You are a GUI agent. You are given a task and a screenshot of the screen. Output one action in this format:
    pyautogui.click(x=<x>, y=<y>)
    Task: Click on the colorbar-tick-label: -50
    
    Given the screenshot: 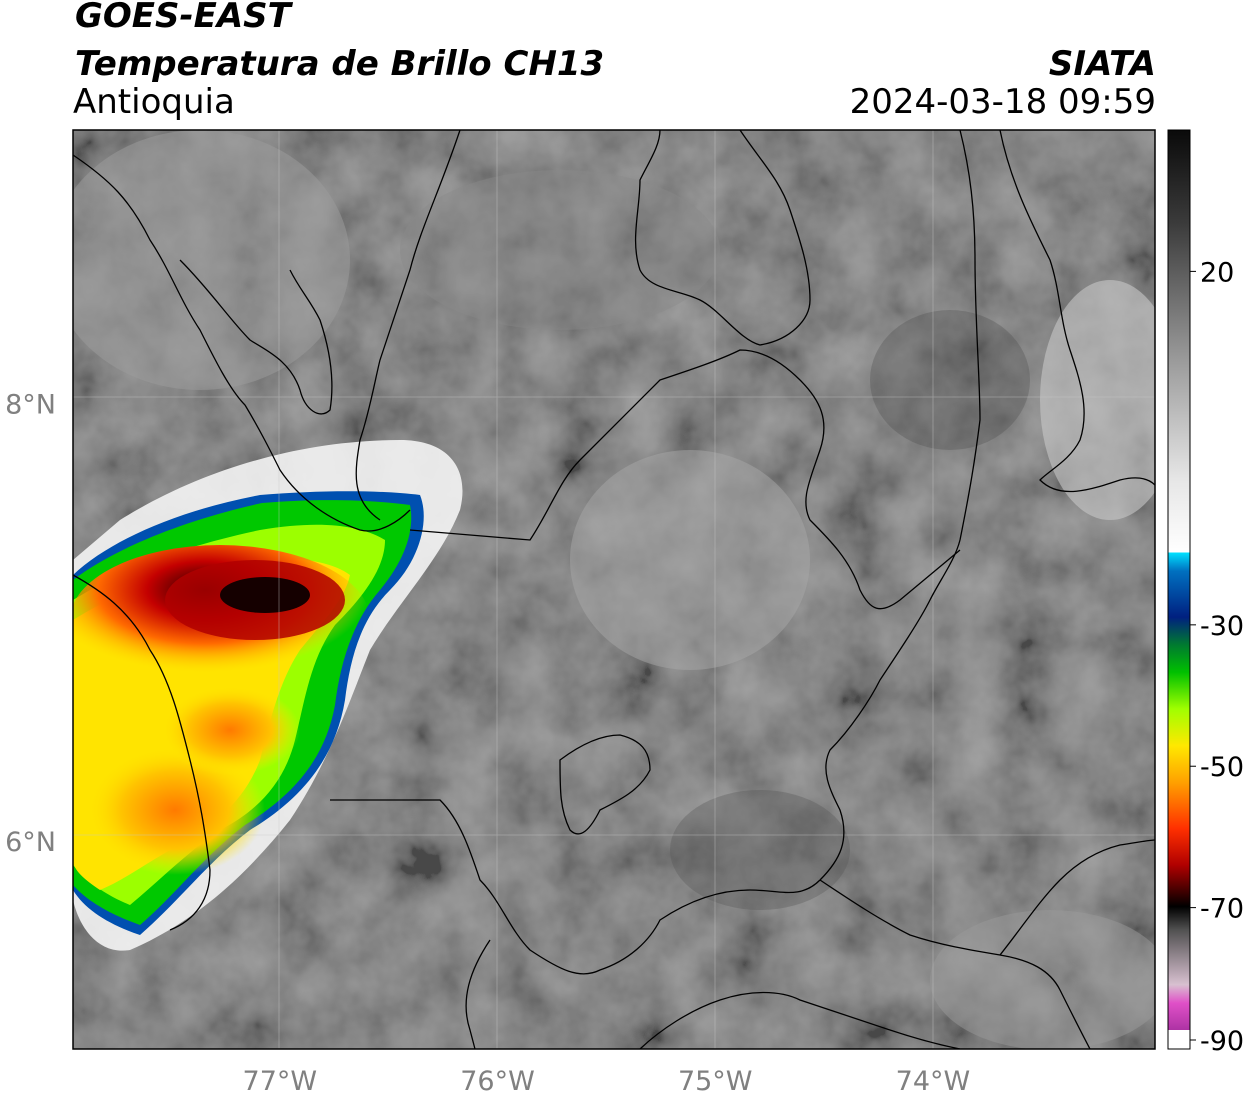 What is the action you would take?
    pyautogui.click(x=1222, y=767)
    